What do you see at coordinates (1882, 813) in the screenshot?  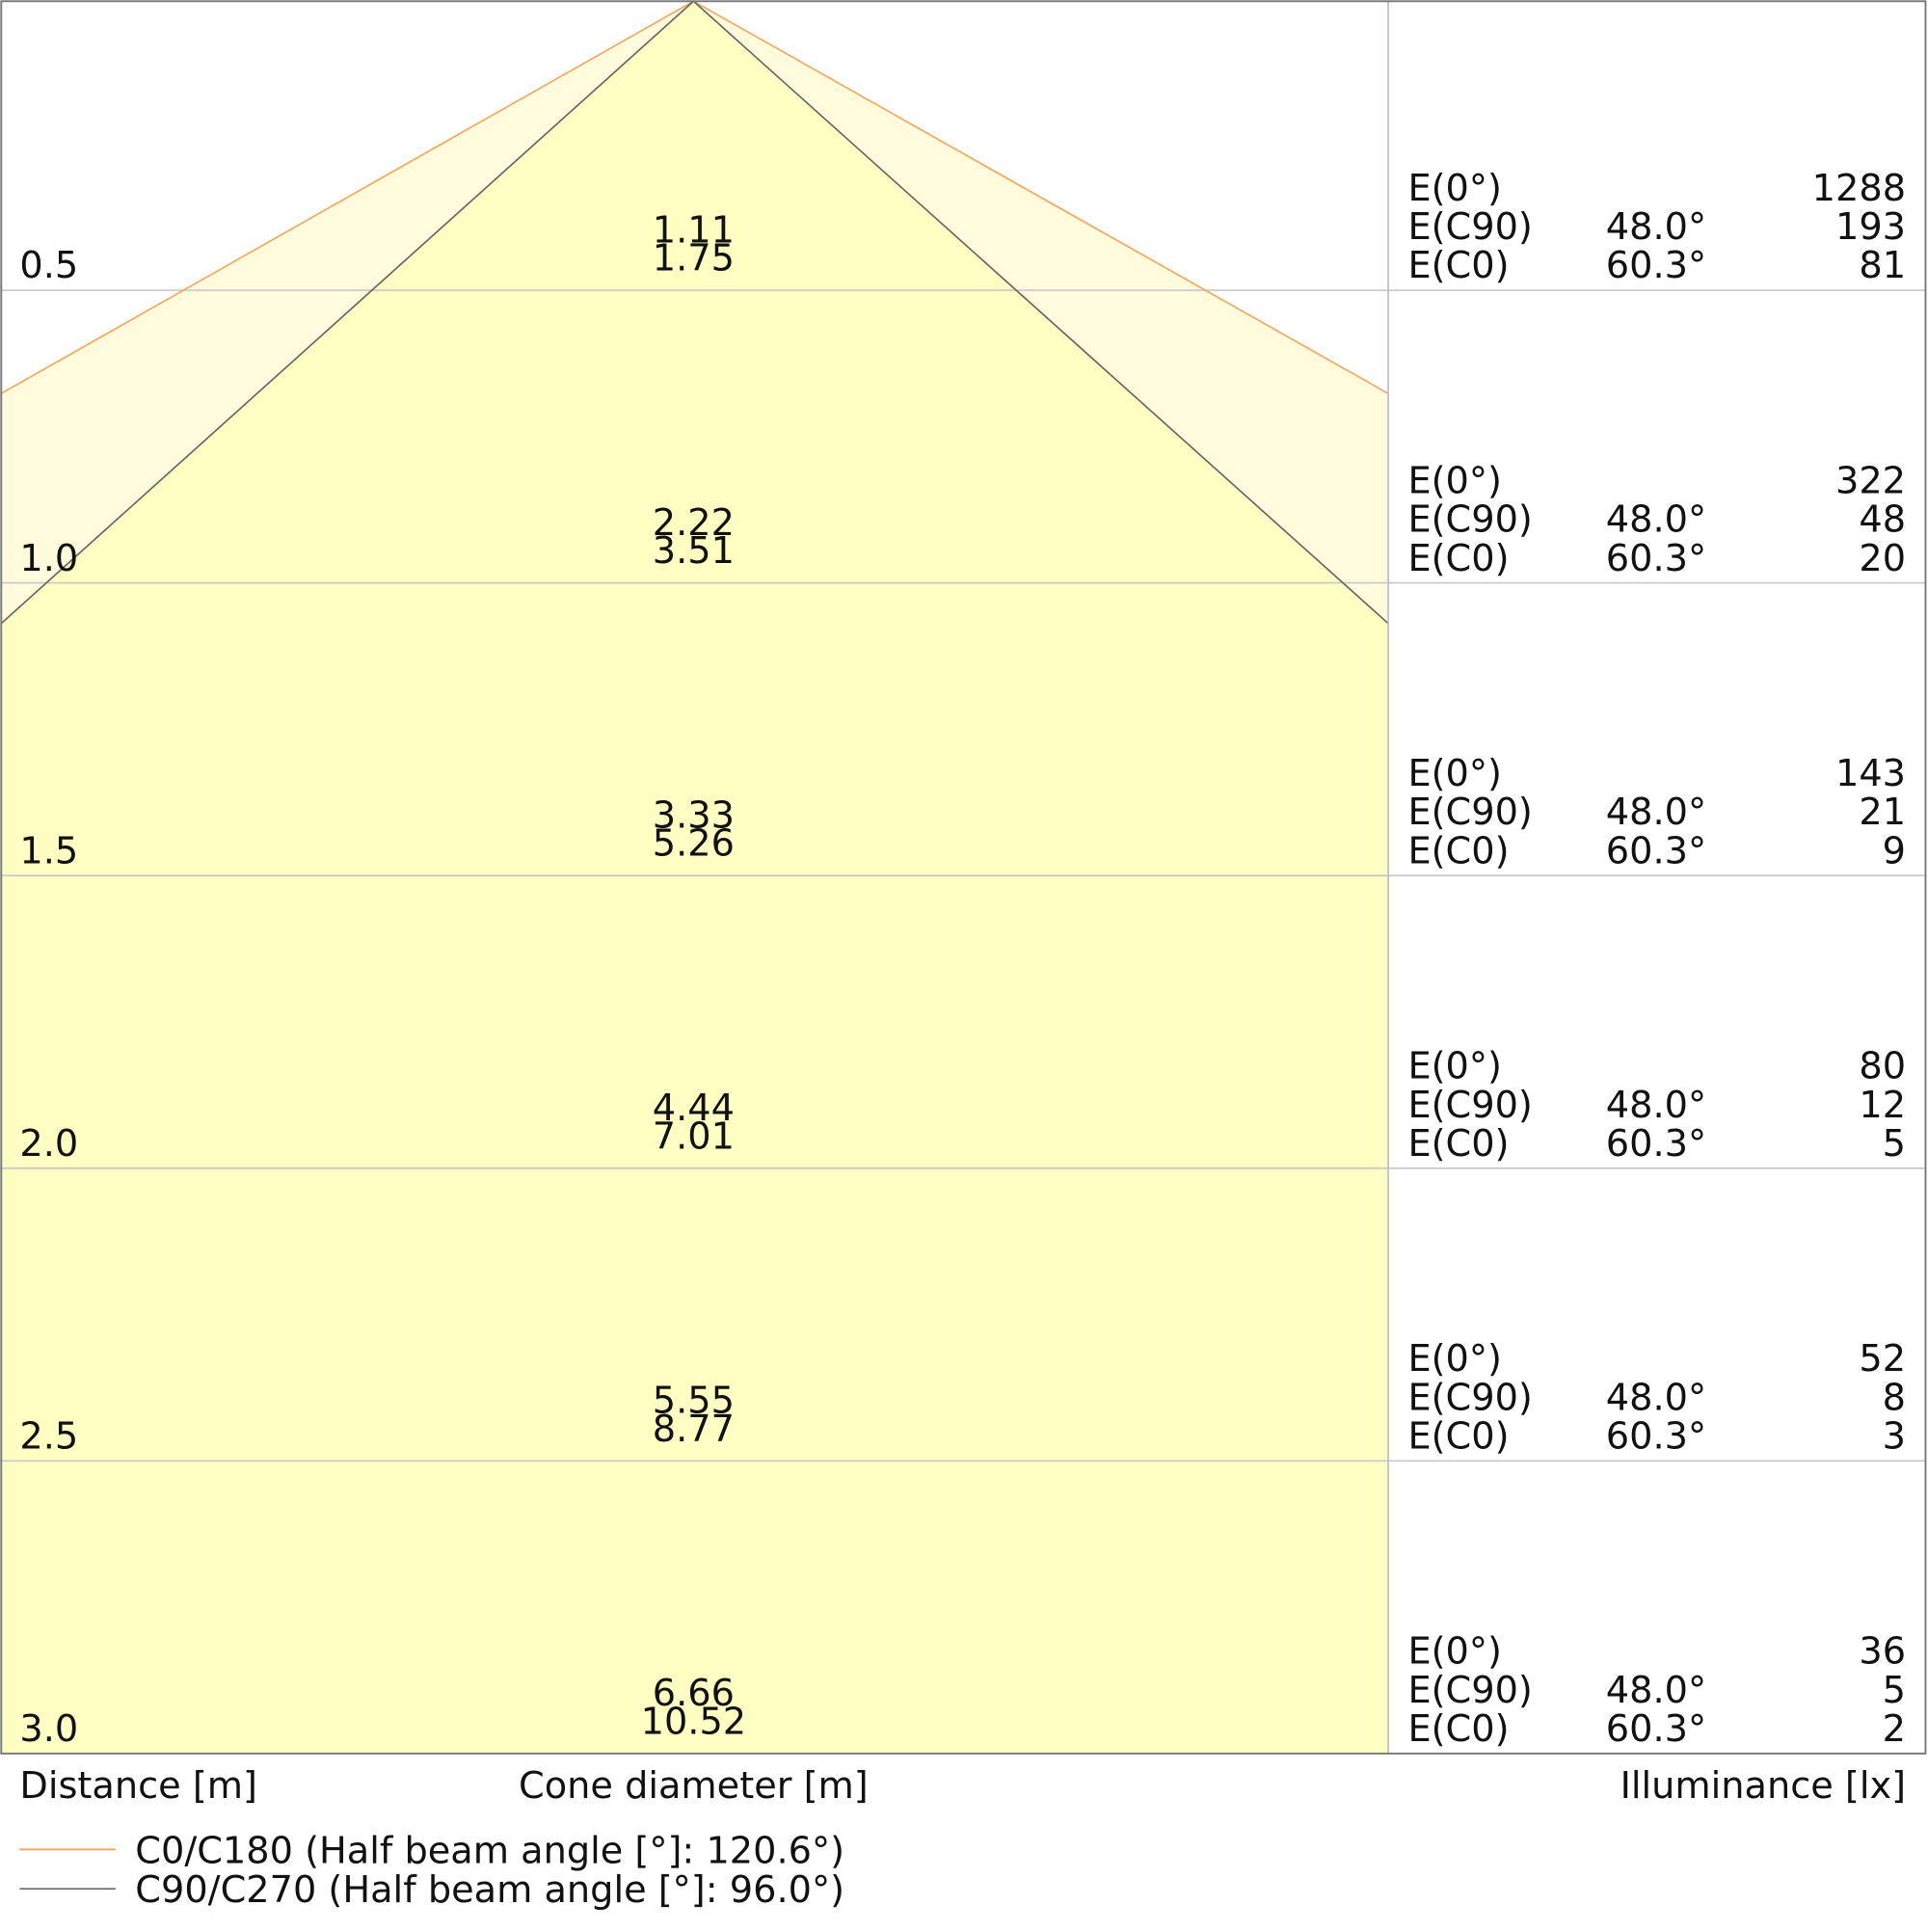 I see `illuminance-value: 21` at bounding box center [1882, 813].